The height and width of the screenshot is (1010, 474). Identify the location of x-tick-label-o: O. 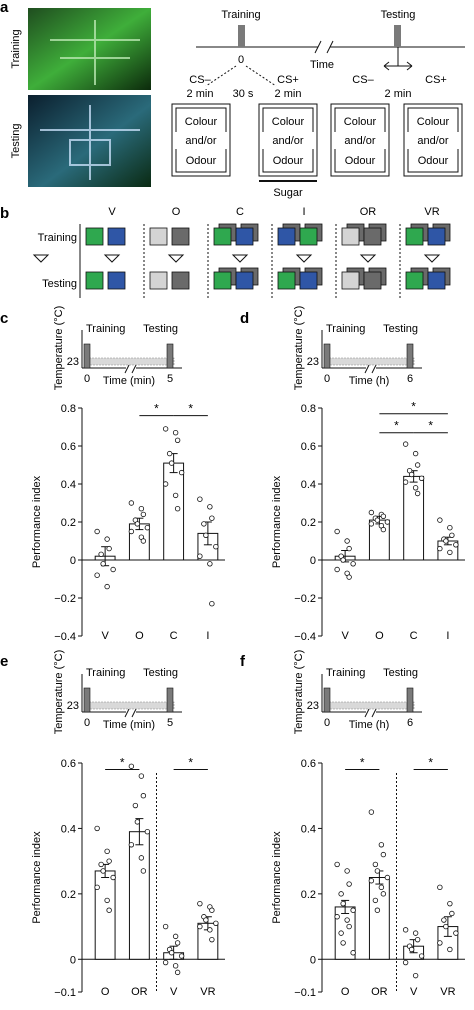
(379, 636).